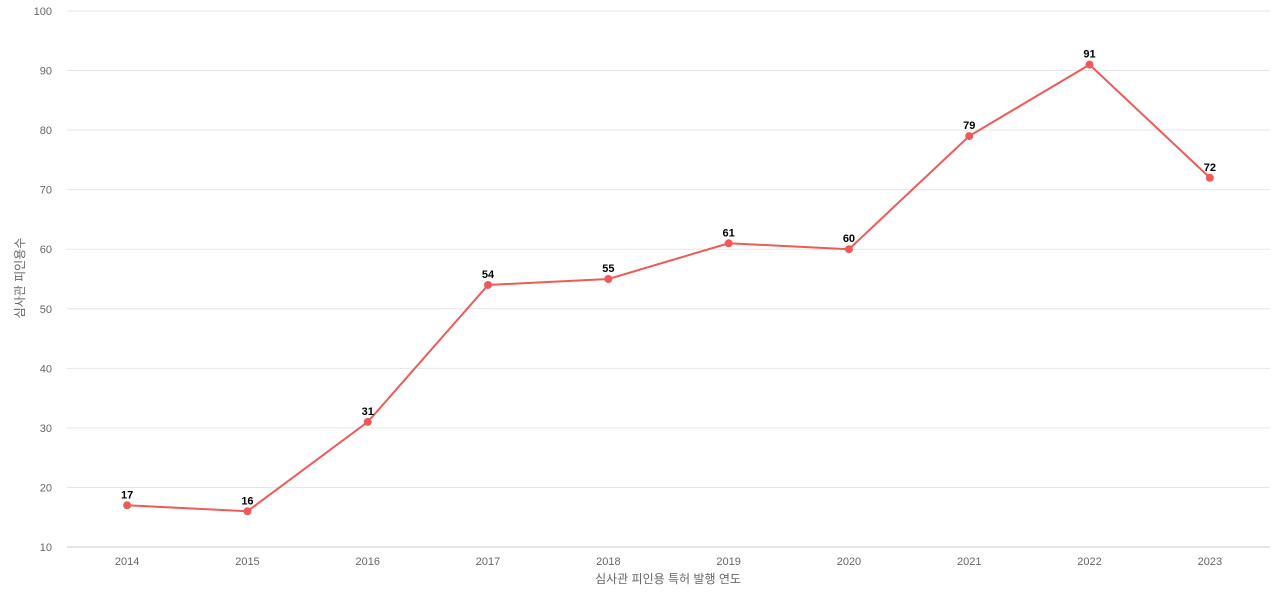  What do you see at coordinates (46, 310) in the screenshot?
I see `y-tick-label: 50` at bounding box center [46, 310].